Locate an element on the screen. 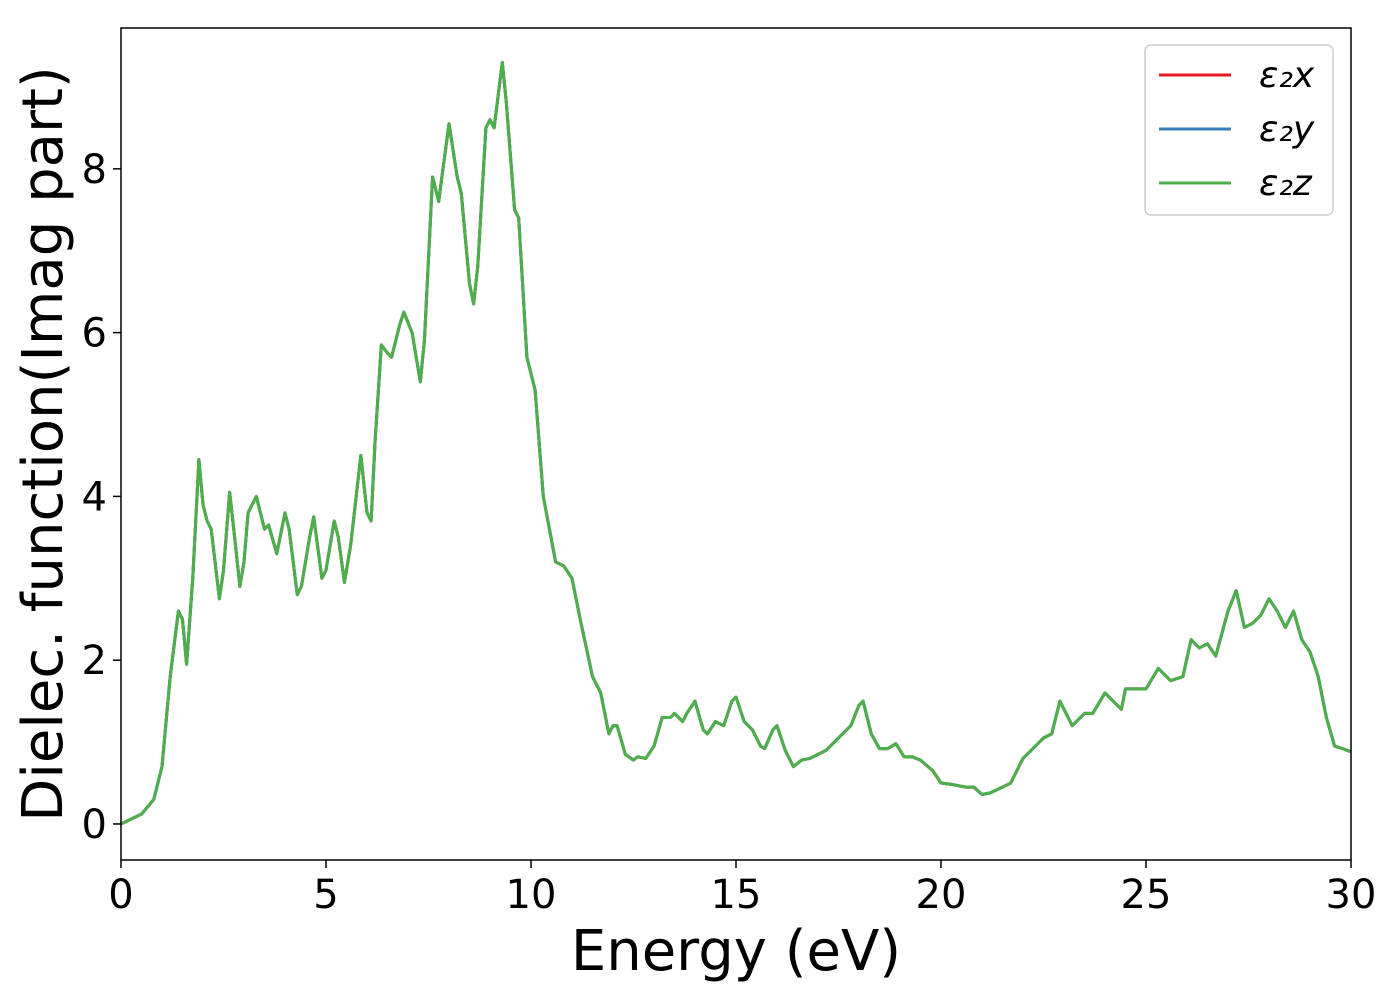  x-tick-label: 30 is located at coordinates (1351, 895).